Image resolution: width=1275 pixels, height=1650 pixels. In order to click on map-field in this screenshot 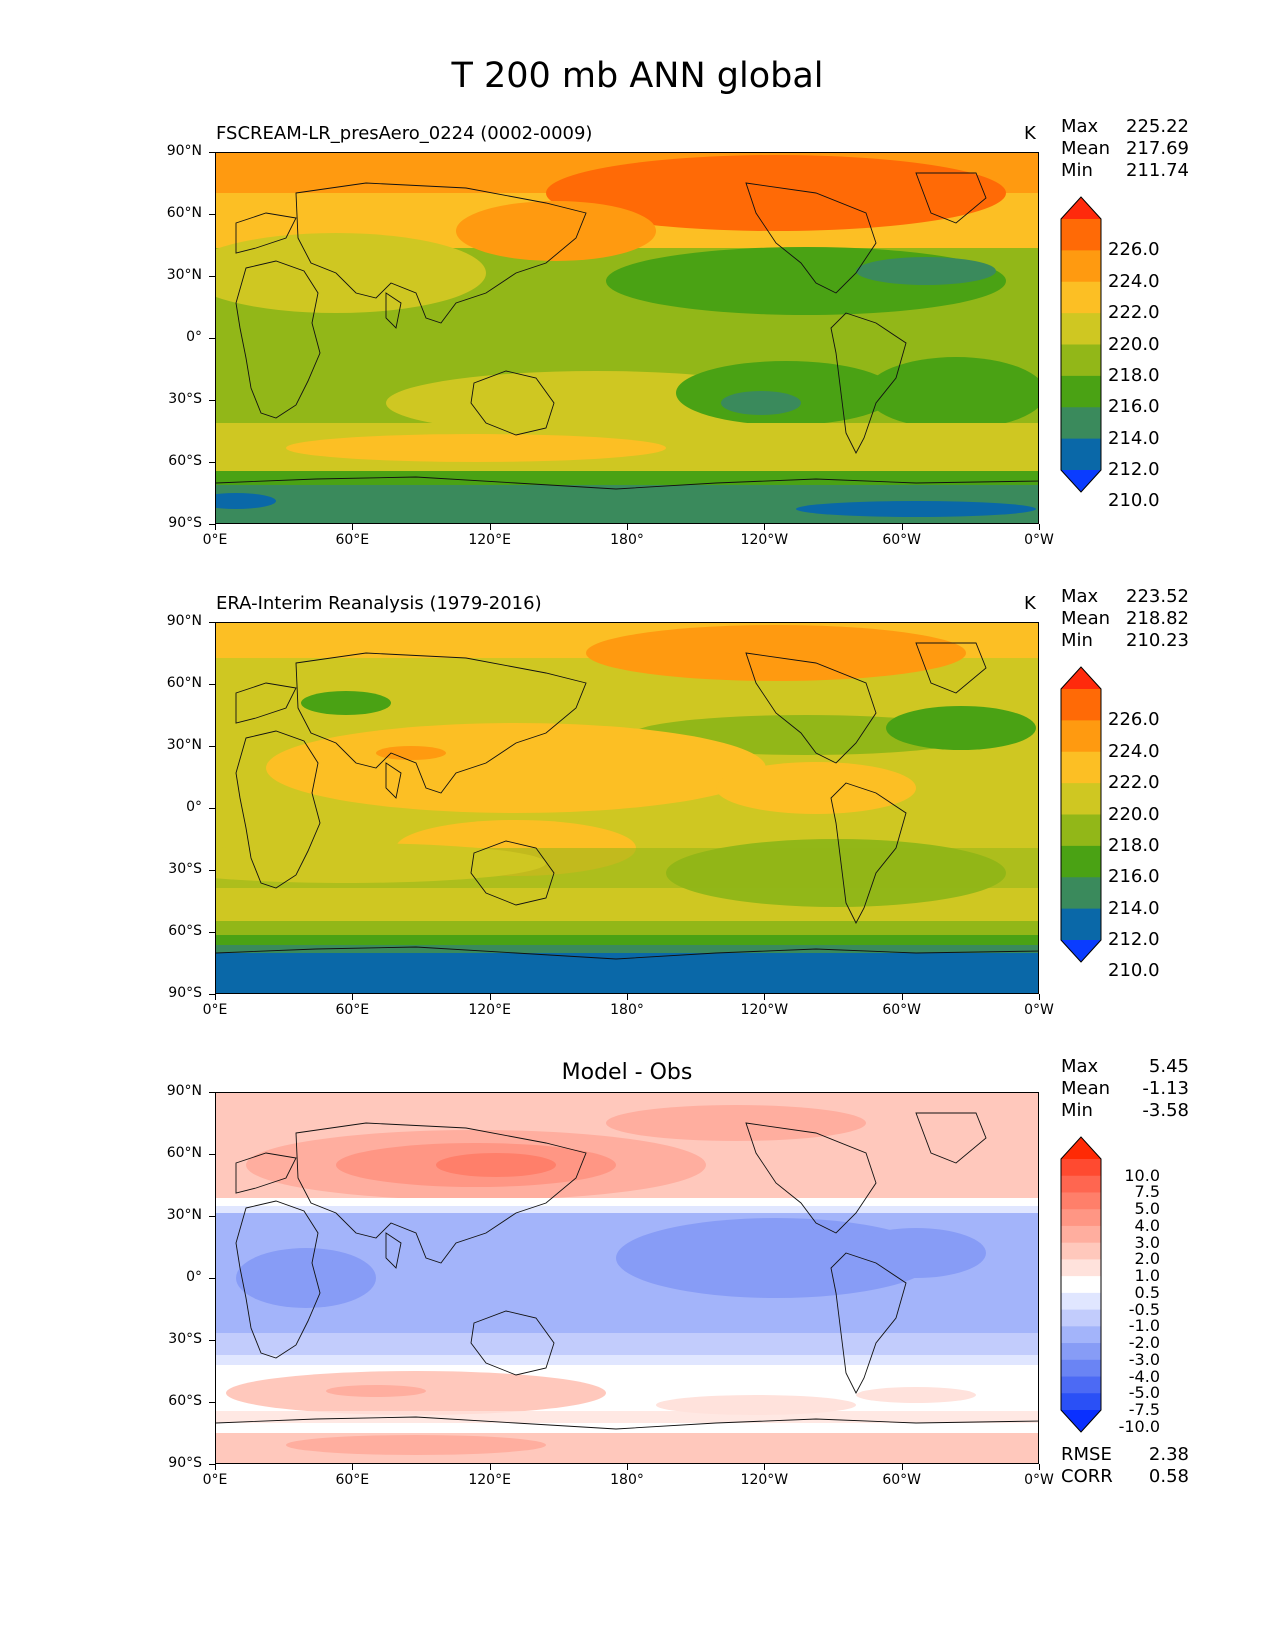, I will do `click(627, 808)`.